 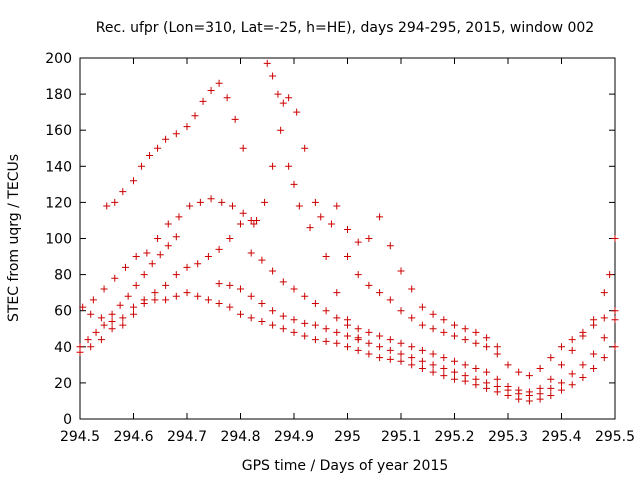 What do you see at coordinates (58, 240) in the screenshot?
I see `y-tick-label: 100` at bounding box center [58, 240].